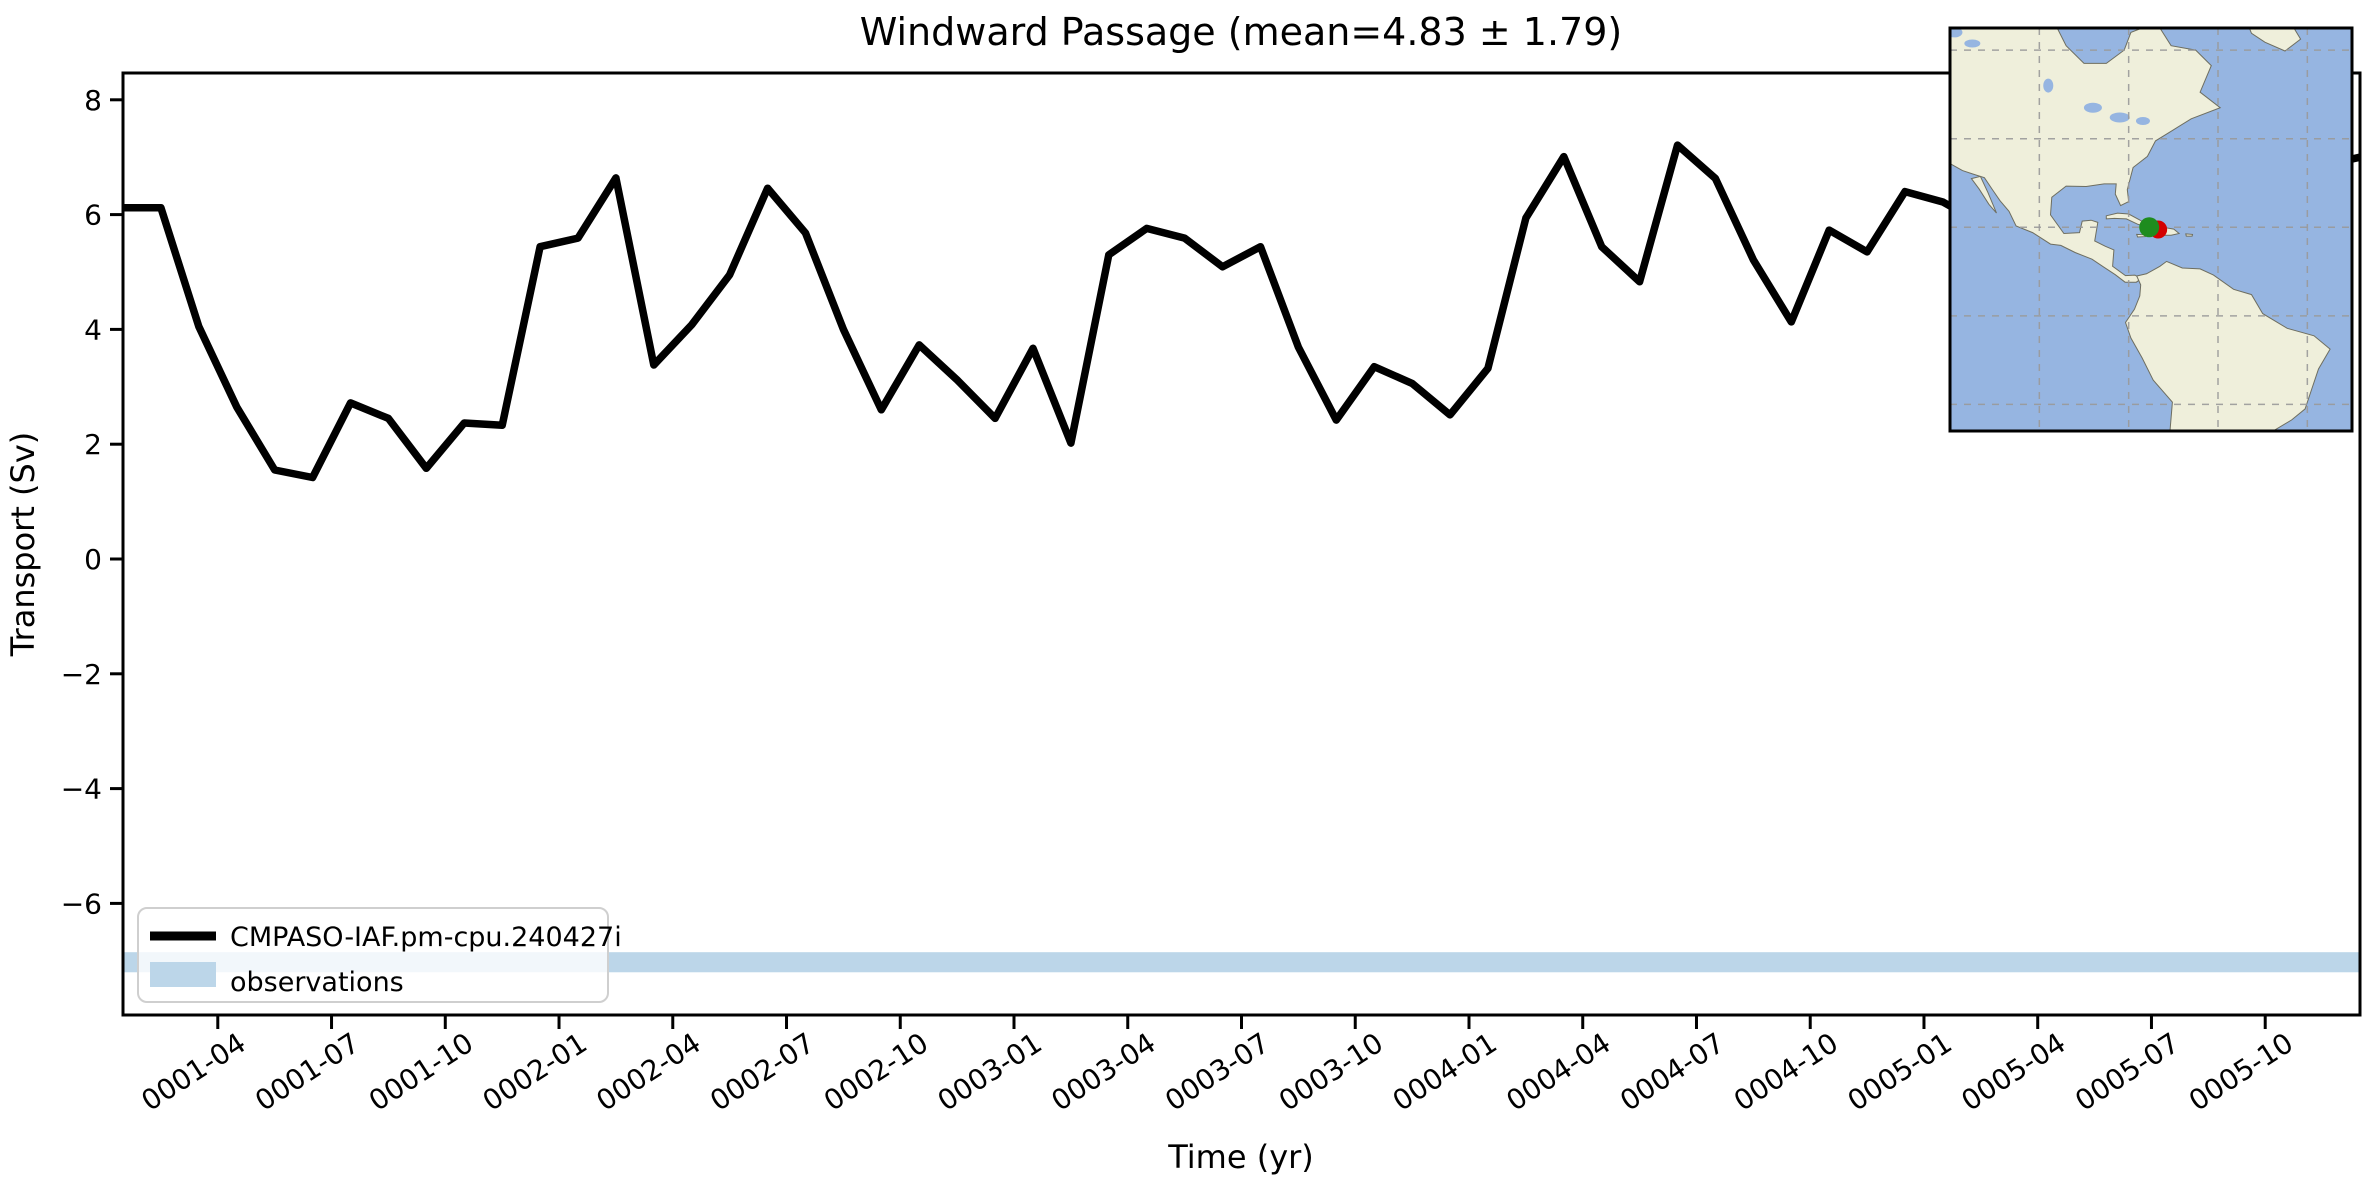 Image resolution: width=2379 pixels, height=1184 pixels. What do you see at coordinates (1217, 1071) in the screenshot?
I see `svg-text: 0003-07` at bounding box center [1217, 1071].